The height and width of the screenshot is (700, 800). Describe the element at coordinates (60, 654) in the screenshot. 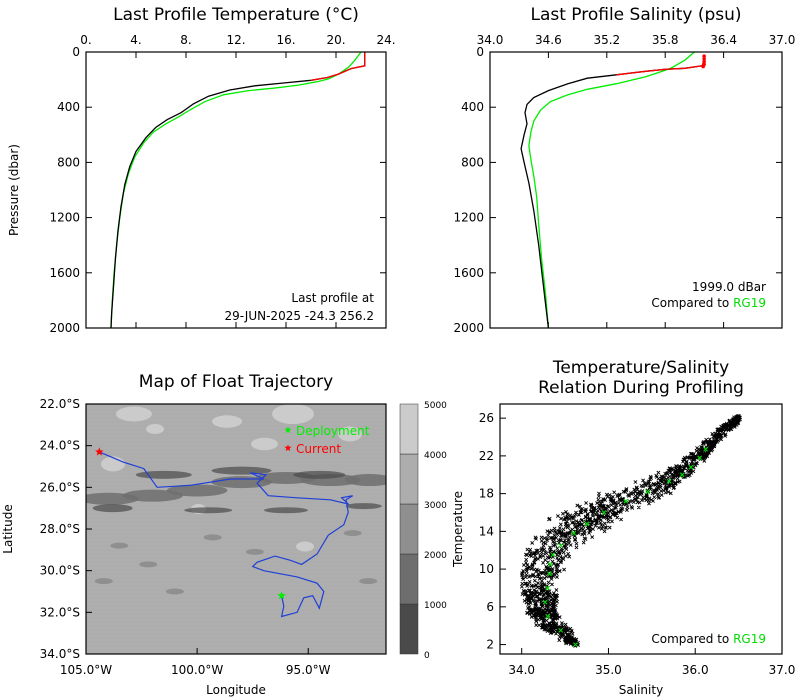

I see `map-ytick-label: 34.0°S` at that location.